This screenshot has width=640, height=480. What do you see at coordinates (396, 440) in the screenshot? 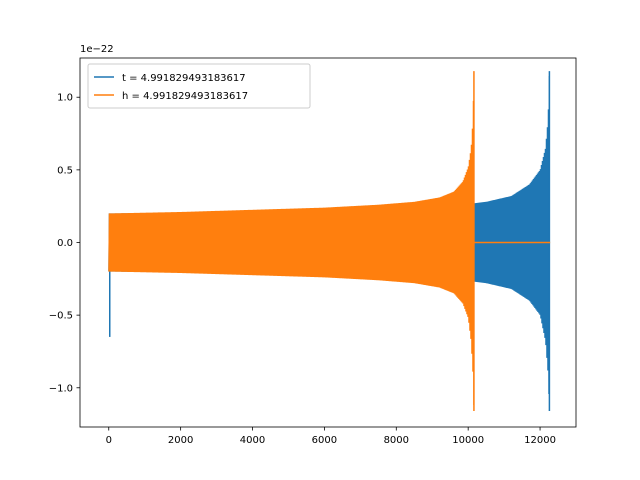
I see `x-tick-label: 8000` at bounding box center [396, 440].